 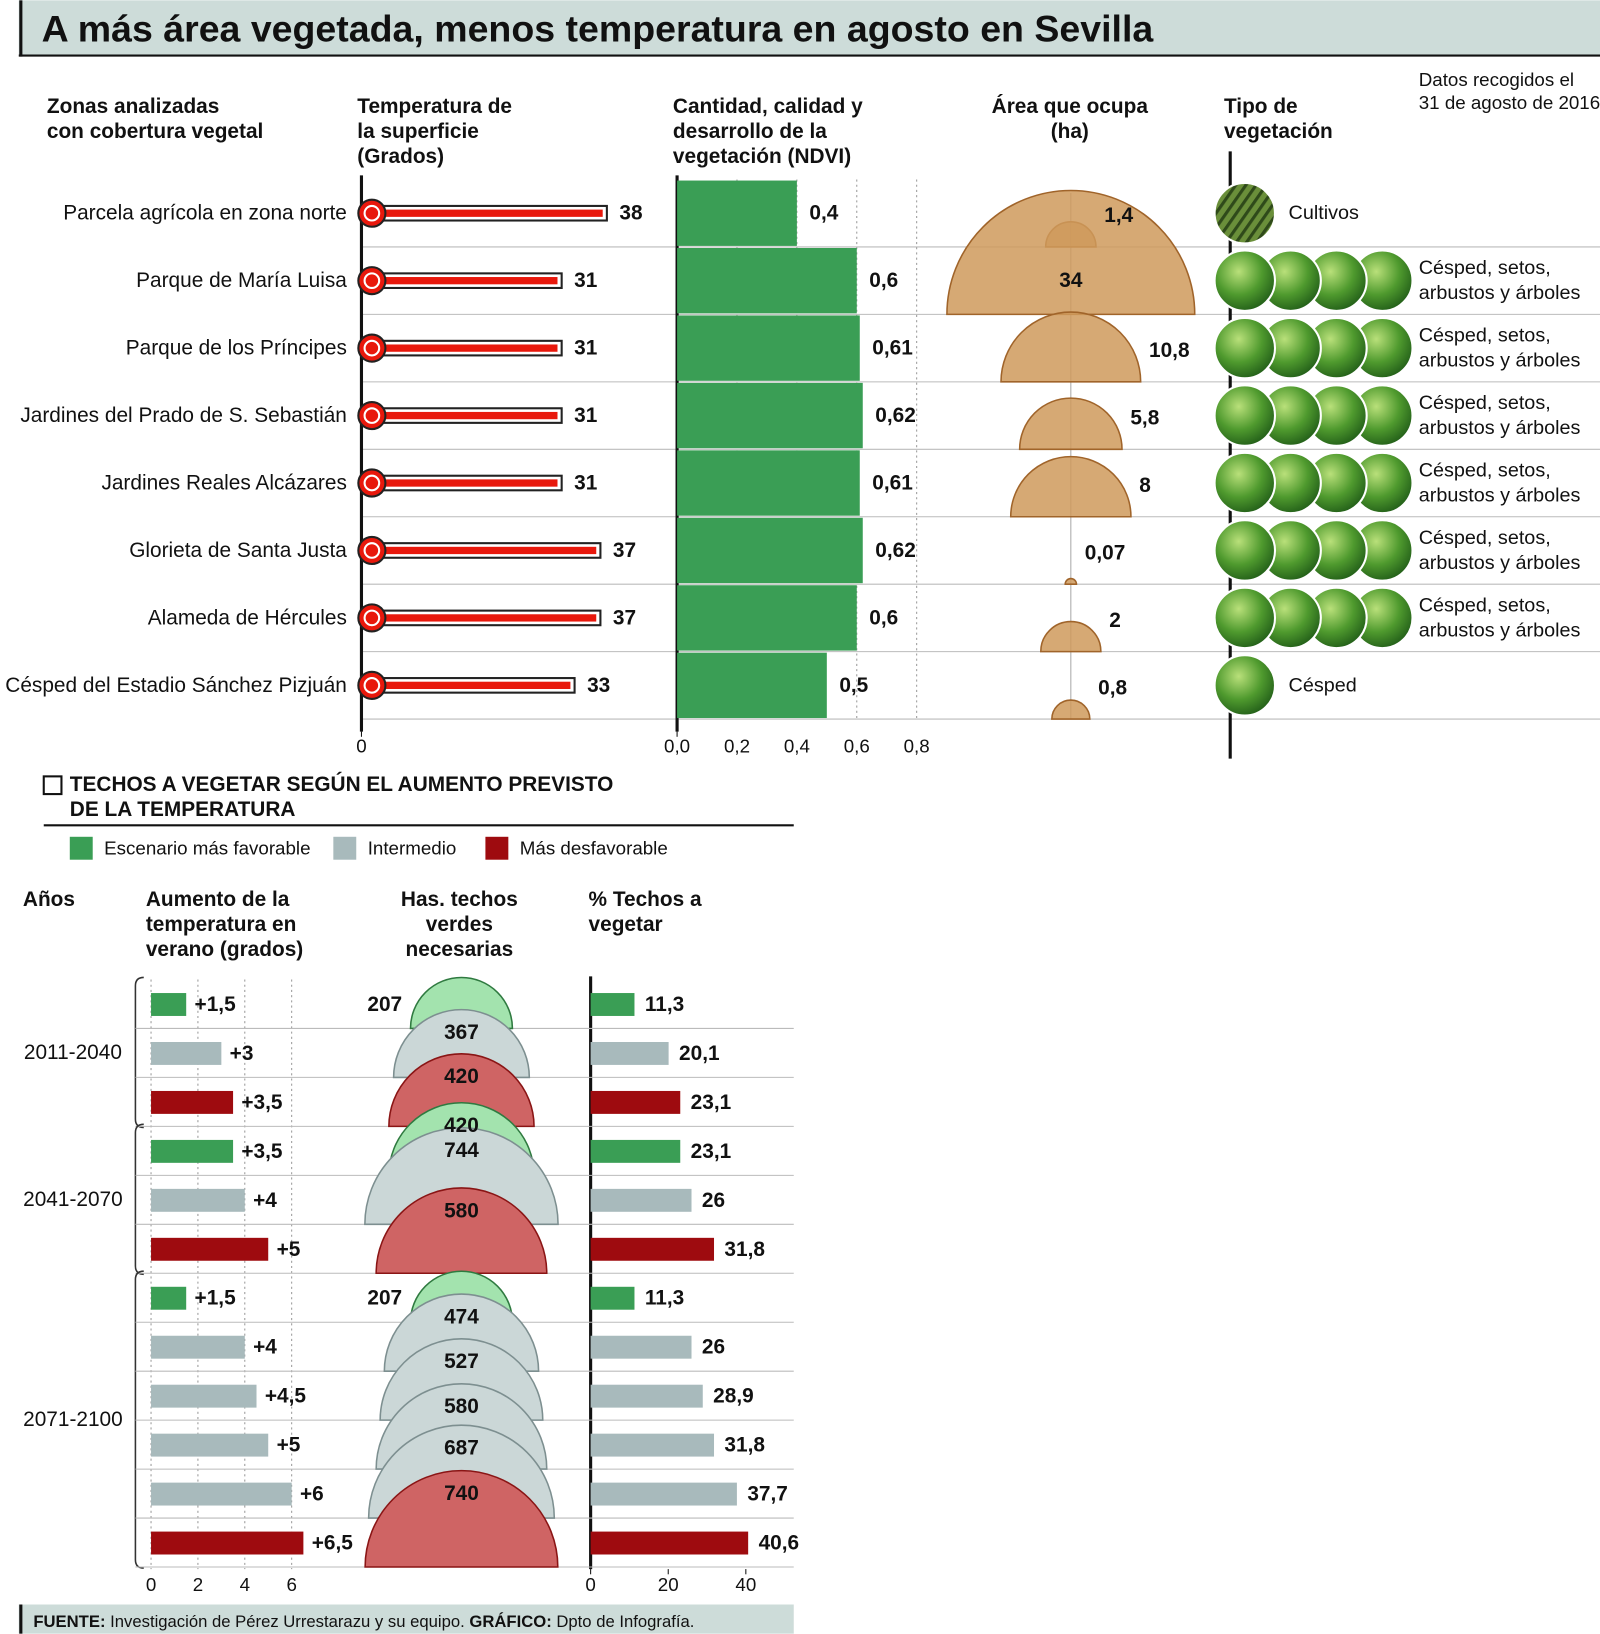 What do you see at coordinates (183, 809) in the screenshot?
I see `section-title: DE LA TEMPERATURA` at bounding box center [183, 809].